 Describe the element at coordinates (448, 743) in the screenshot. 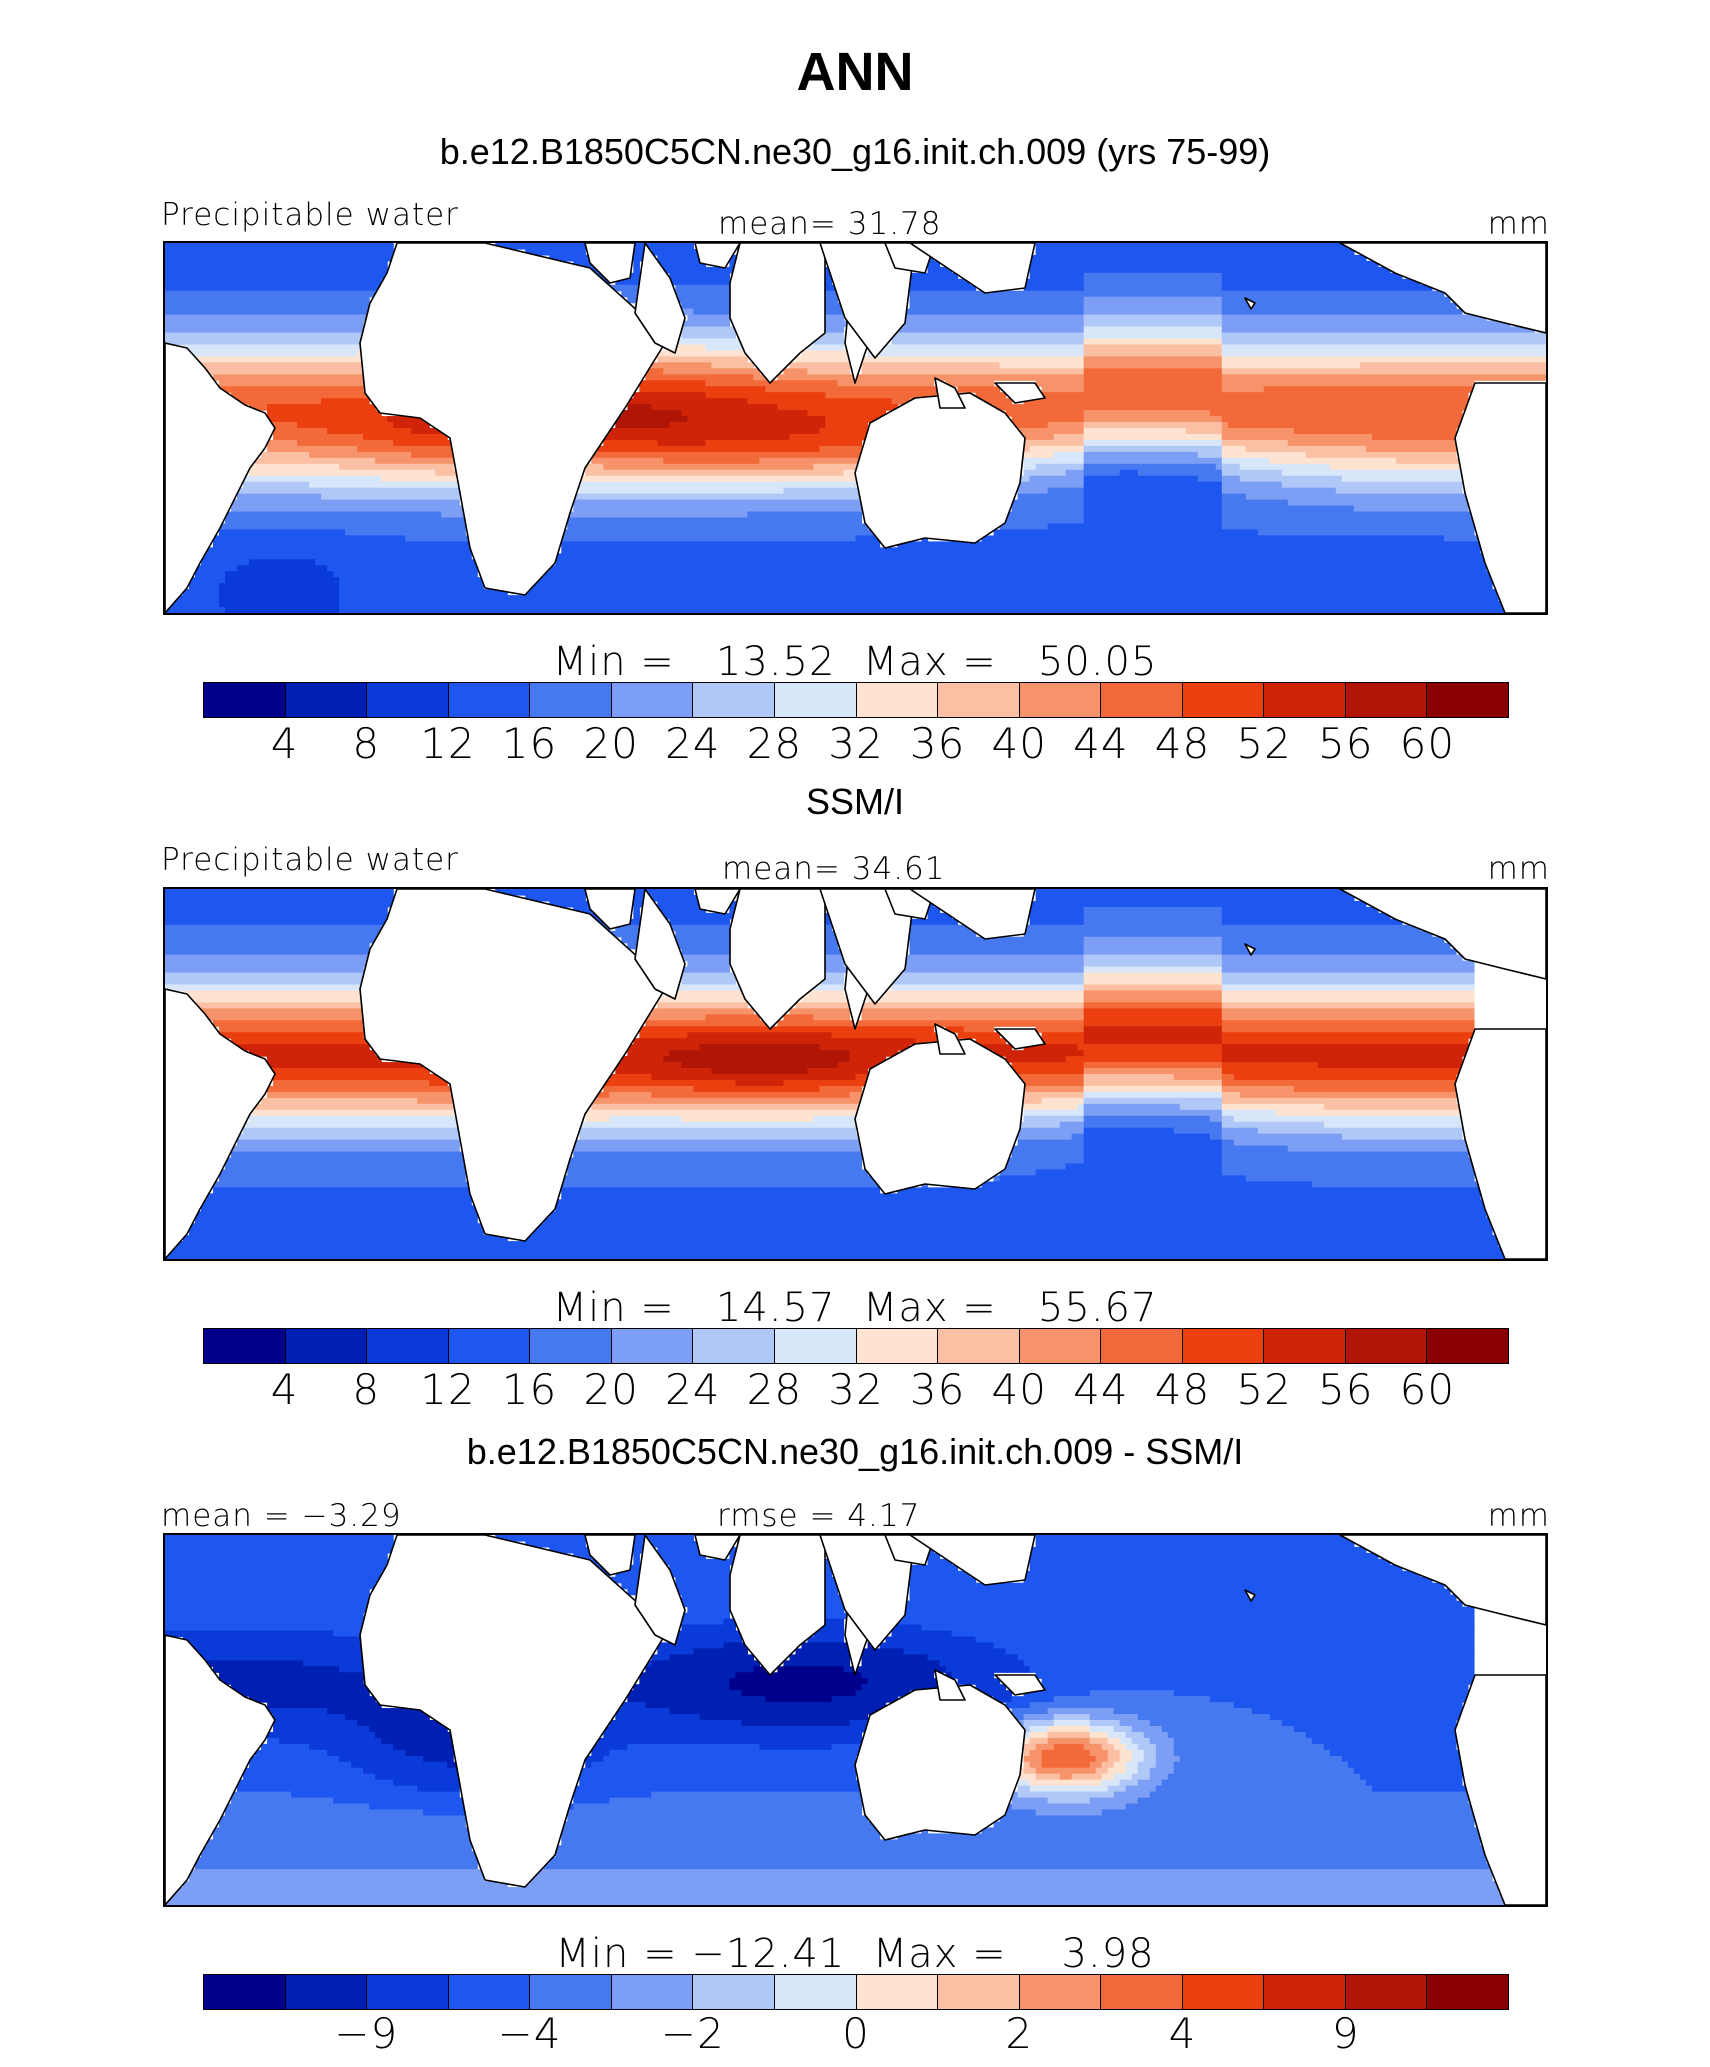

I see `colorbar-tick-label: 12` at that location.